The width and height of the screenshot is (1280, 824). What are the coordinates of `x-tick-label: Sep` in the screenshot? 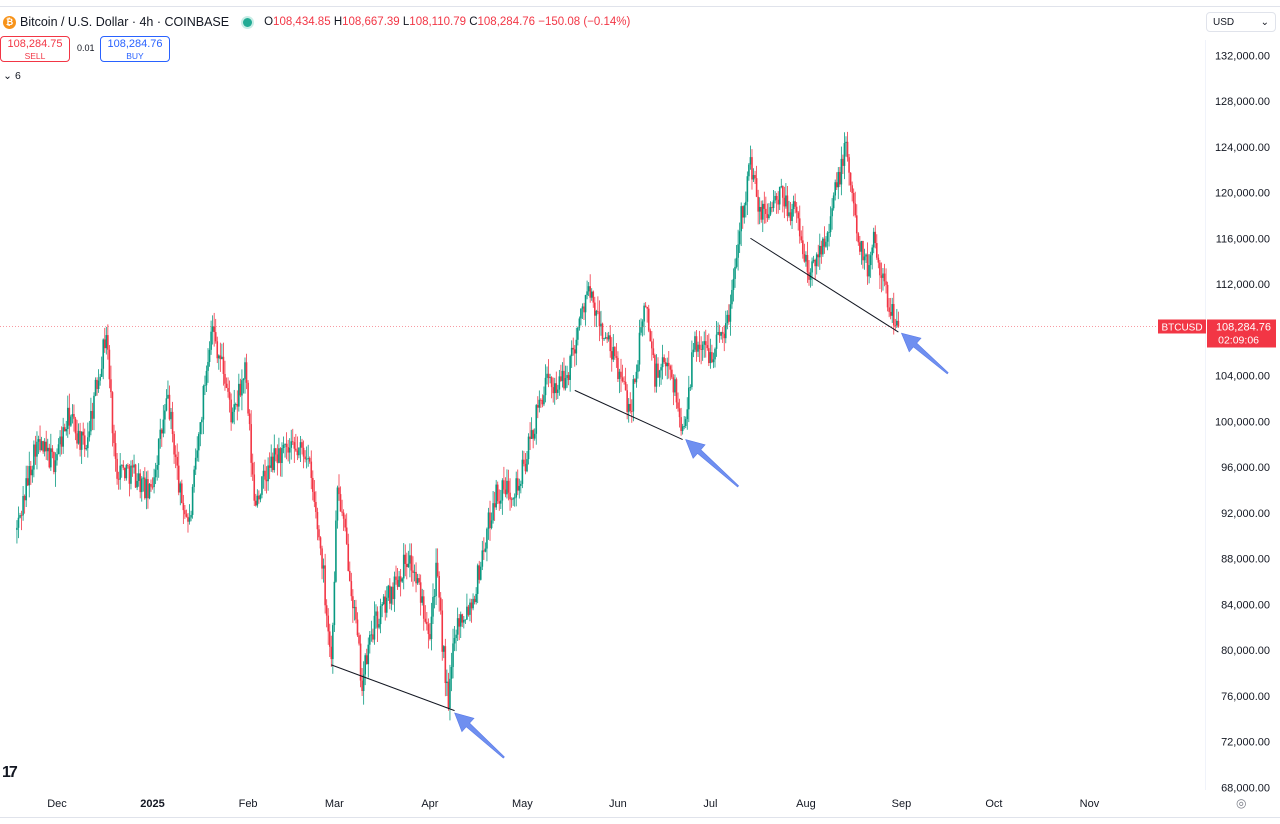 It's located at (902, 804).